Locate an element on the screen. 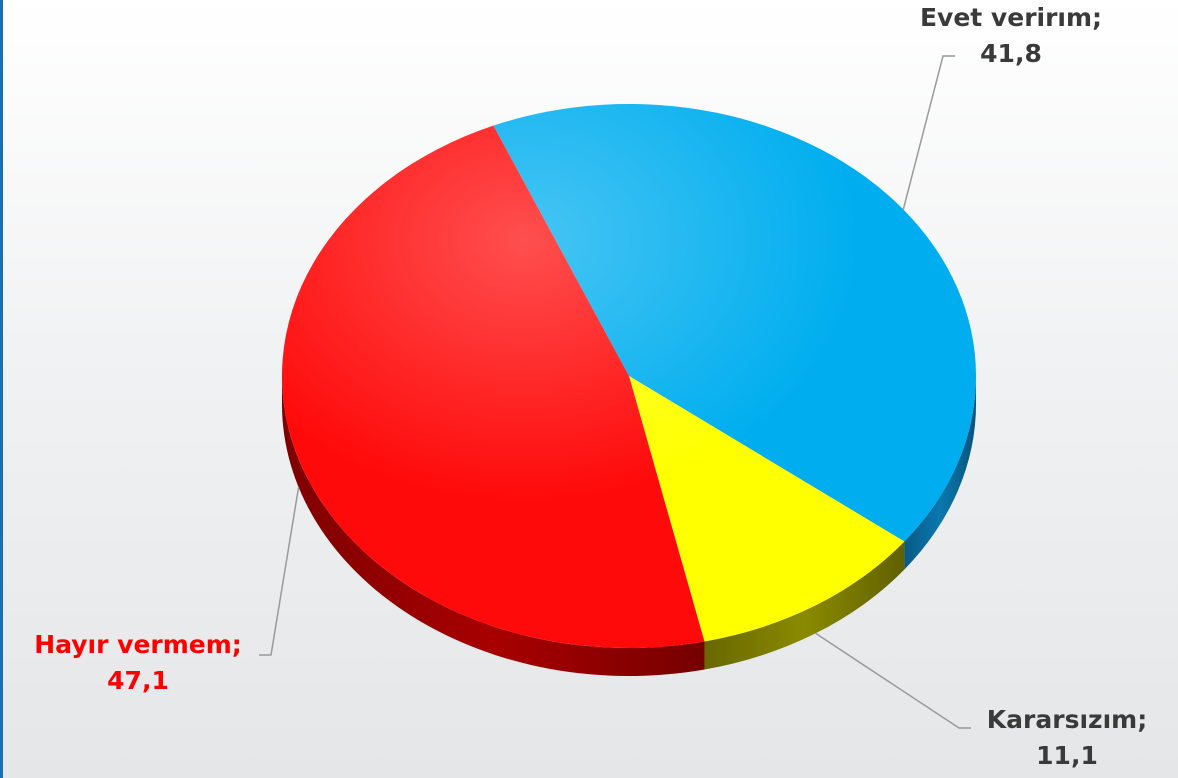 Image resolution: width=1178 pixels, height=778 pixels. slice-label-1: Kararsızım; is located at coordinates (1067, 719).